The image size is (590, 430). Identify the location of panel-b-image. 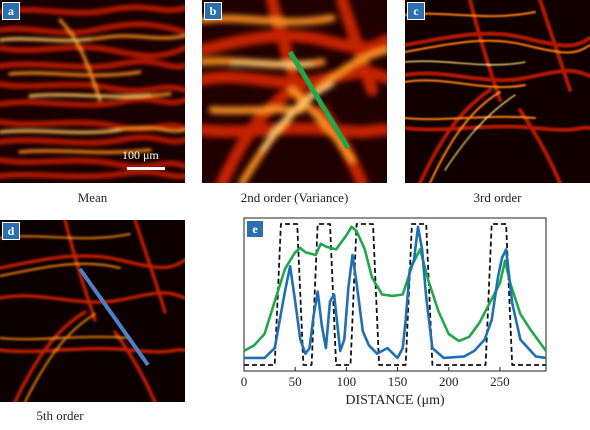
(294, 91).